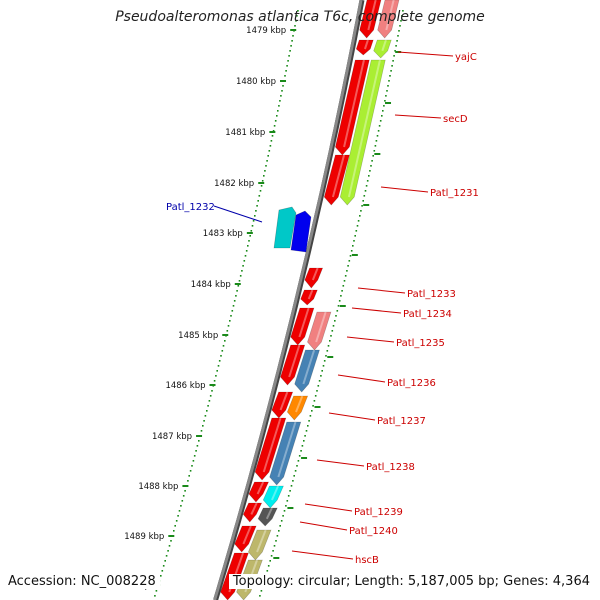 This screenshot has height=600, width=600. What do you see at coordinates (84, 581) in the screenshot?
I see `accession-text: Accession: NC_008228` at bounding box center [84, 581].